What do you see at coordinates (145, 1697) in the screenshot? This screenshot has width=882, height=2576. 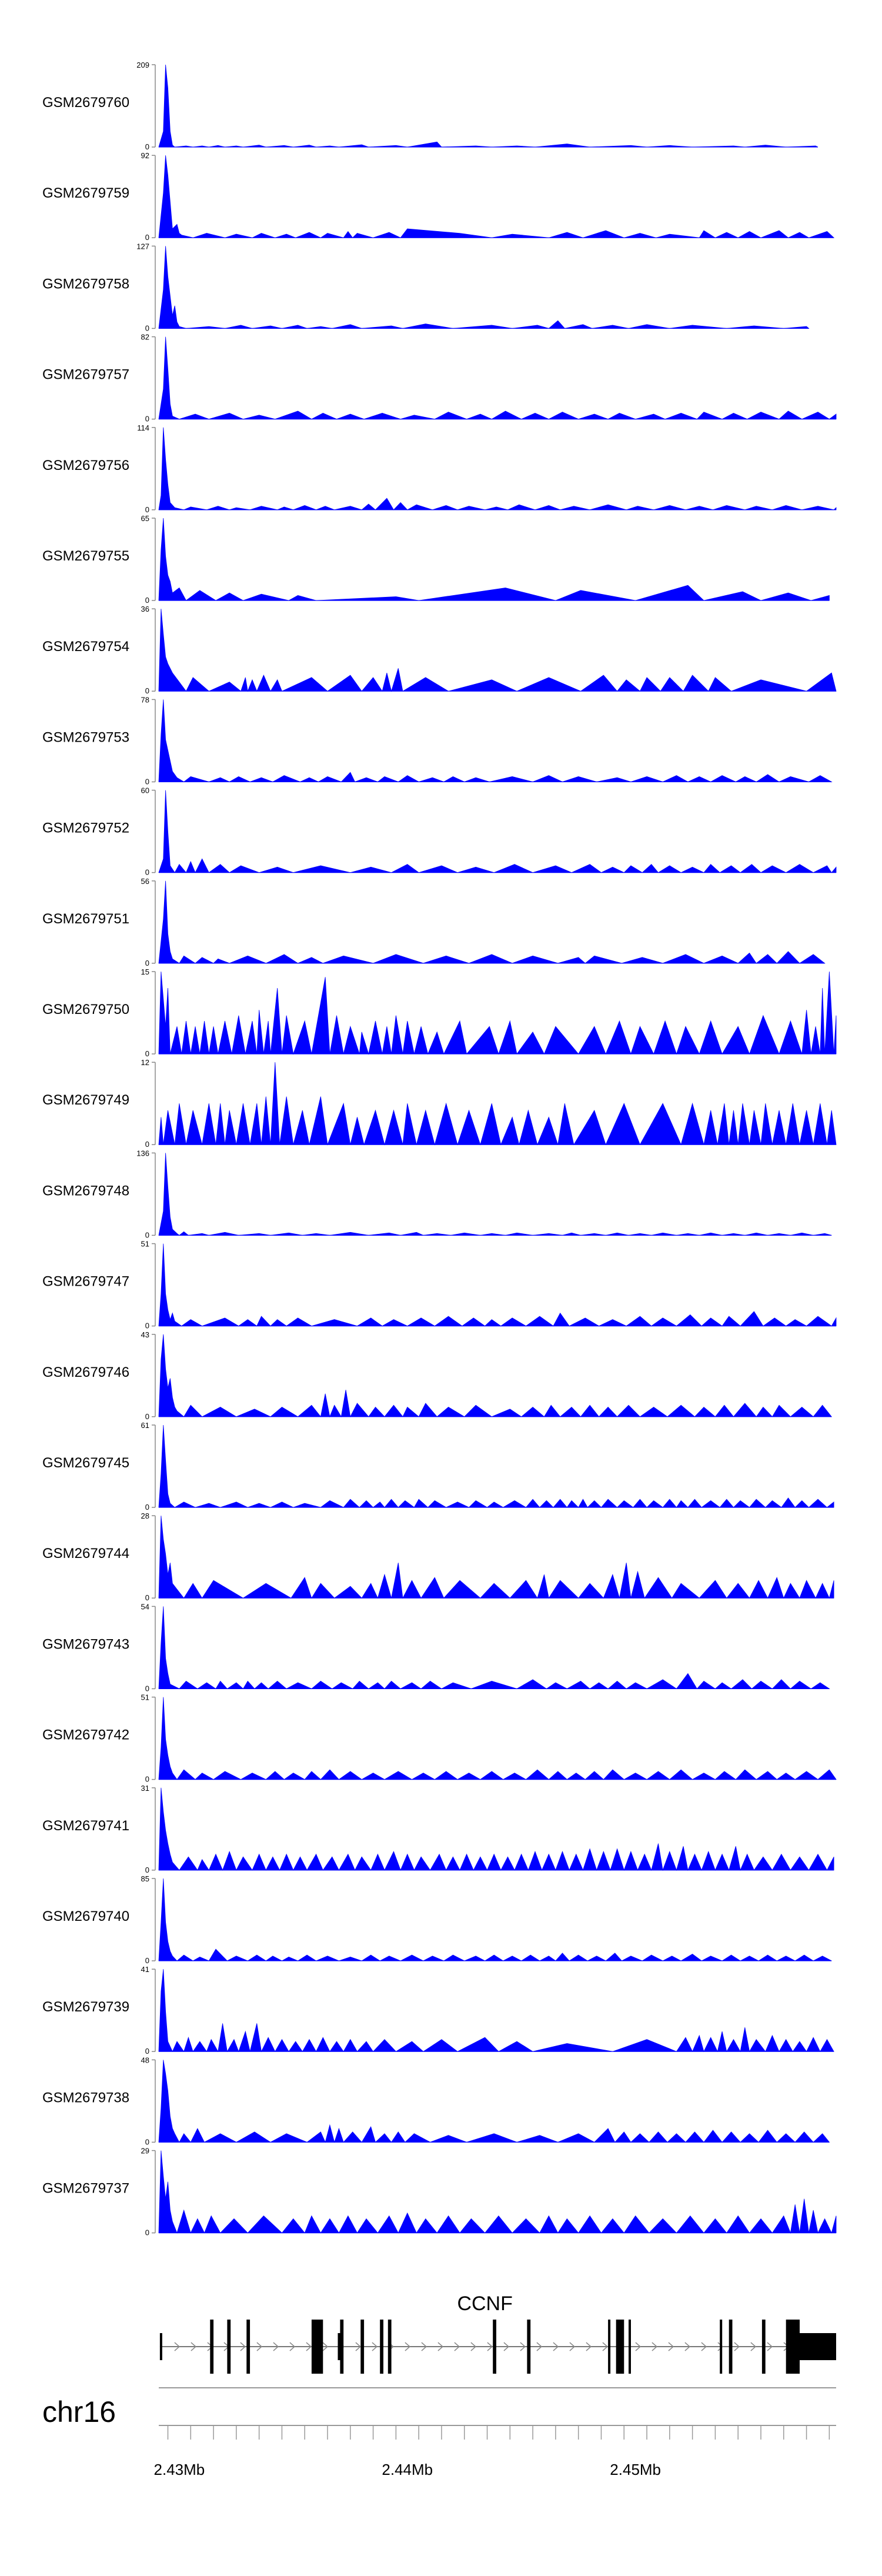 I see `track-max-label: 51` at bounding box center [145, 1697].